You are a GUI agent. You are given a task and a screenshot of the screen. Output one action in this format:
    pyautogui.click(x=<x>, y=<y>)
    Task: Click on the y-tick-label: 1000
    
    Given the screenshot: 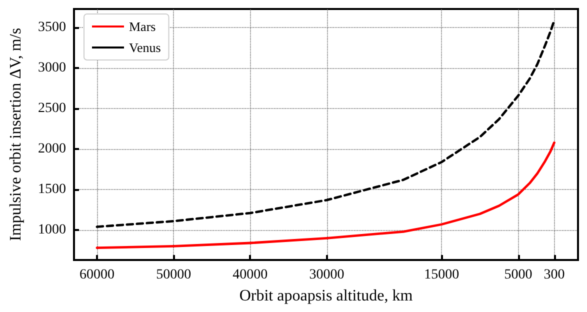 What is the action you would take?
    pyautogui.click(x=52, y=230)
    